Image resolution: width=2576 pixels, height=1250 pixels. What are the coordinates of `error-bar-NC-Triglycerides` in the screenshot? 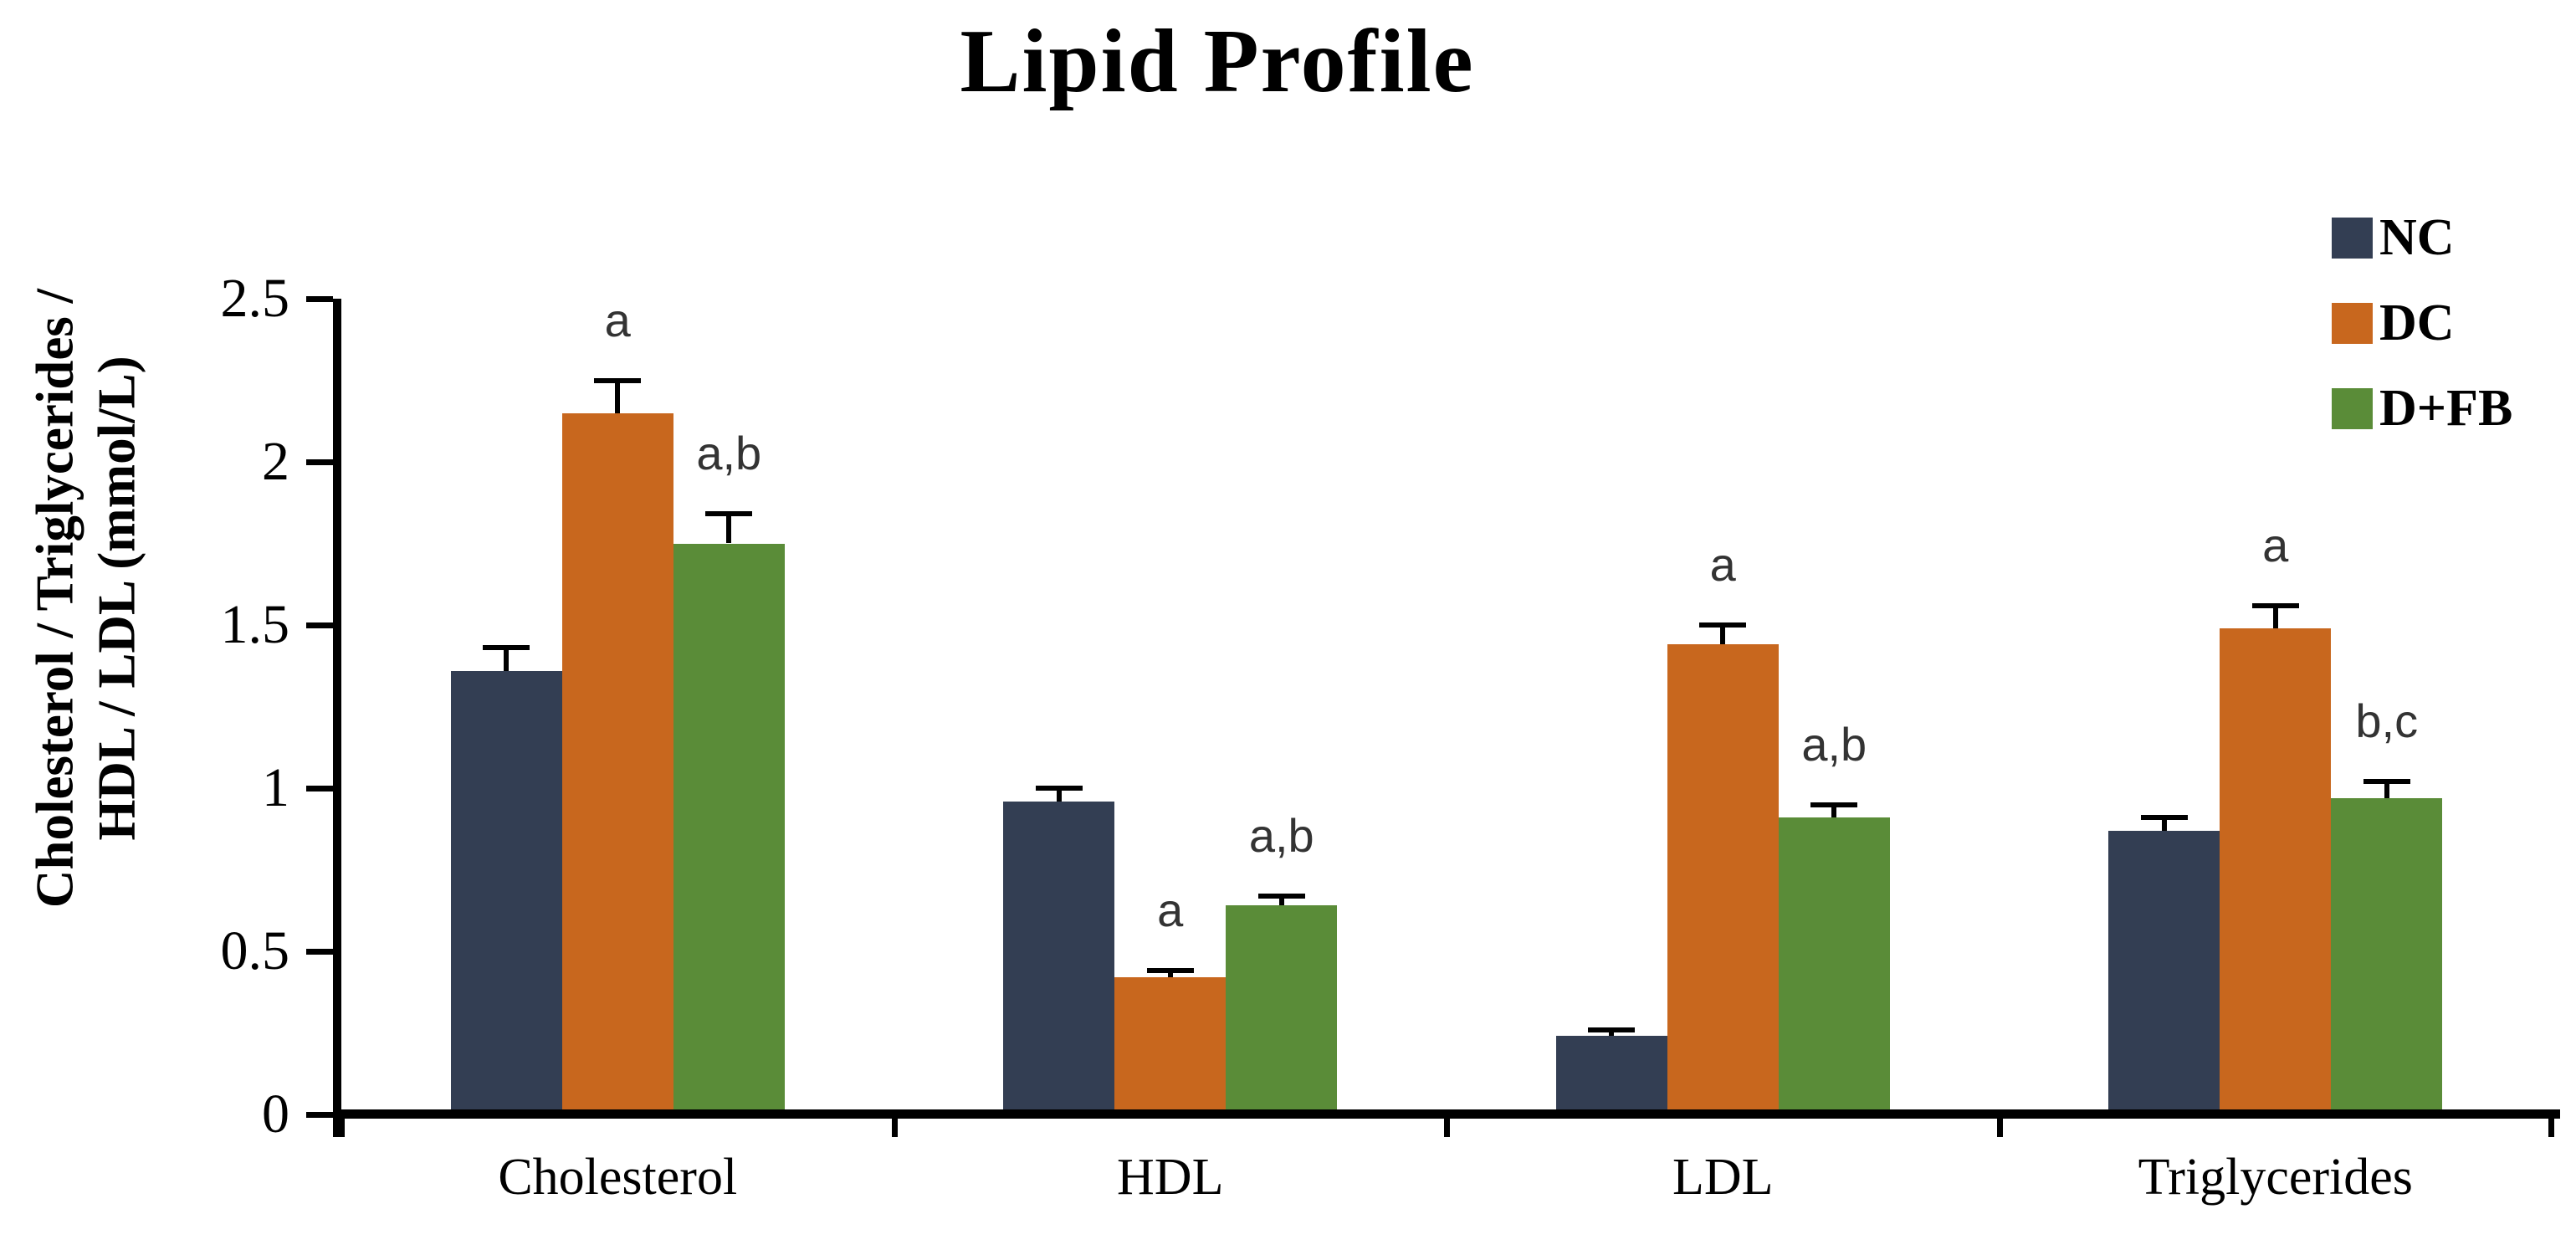 It's located at (2164, 824).